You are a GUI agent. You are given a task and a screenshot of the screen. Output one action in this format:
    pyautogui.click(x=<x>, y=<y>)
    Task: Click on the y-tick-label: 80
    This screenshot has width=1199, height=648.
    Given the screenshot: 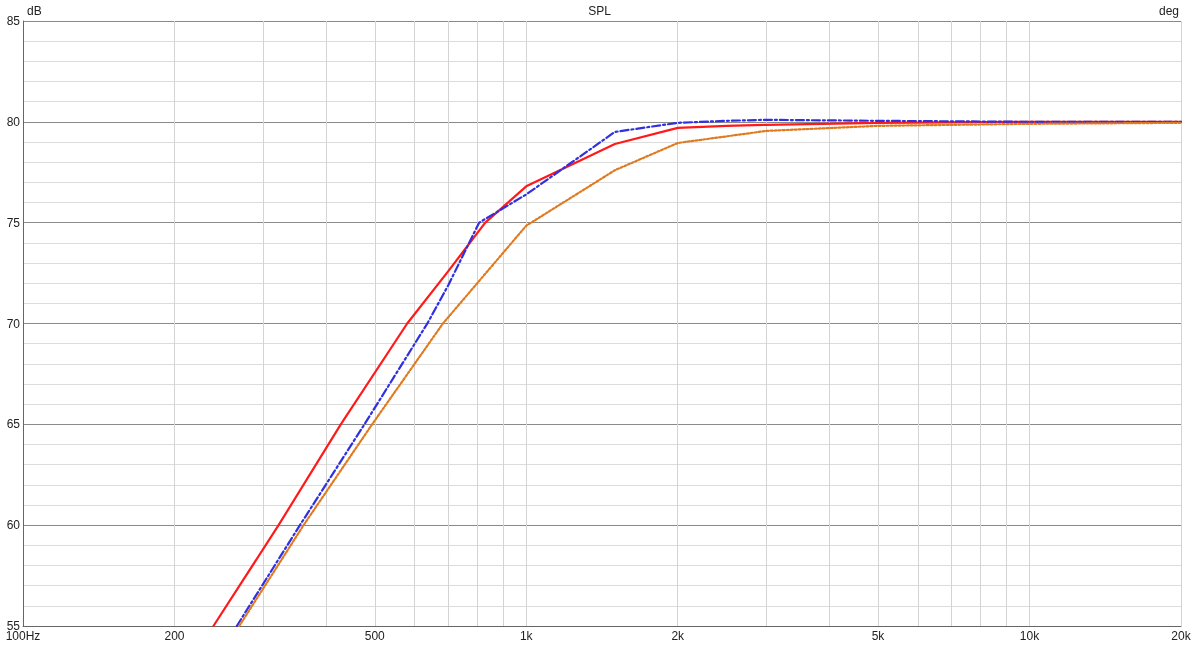 What is the action you would take?
    pyautogui.click(x=13, y=121)
    